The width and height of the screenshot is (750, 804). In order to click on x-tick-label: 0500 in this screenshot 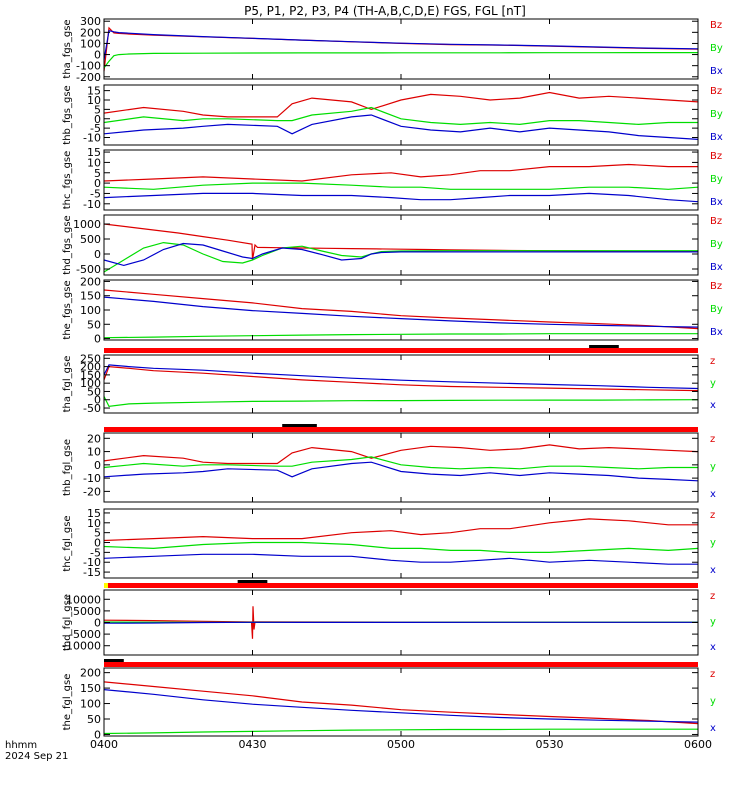, I will do `click(401, 744)`.